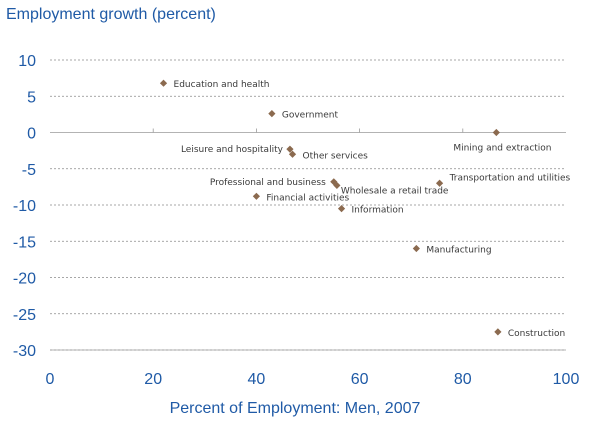  Describe the element at coordinates (27, 61) in the screenshot. I see `y-tick-label: 10` at that location.